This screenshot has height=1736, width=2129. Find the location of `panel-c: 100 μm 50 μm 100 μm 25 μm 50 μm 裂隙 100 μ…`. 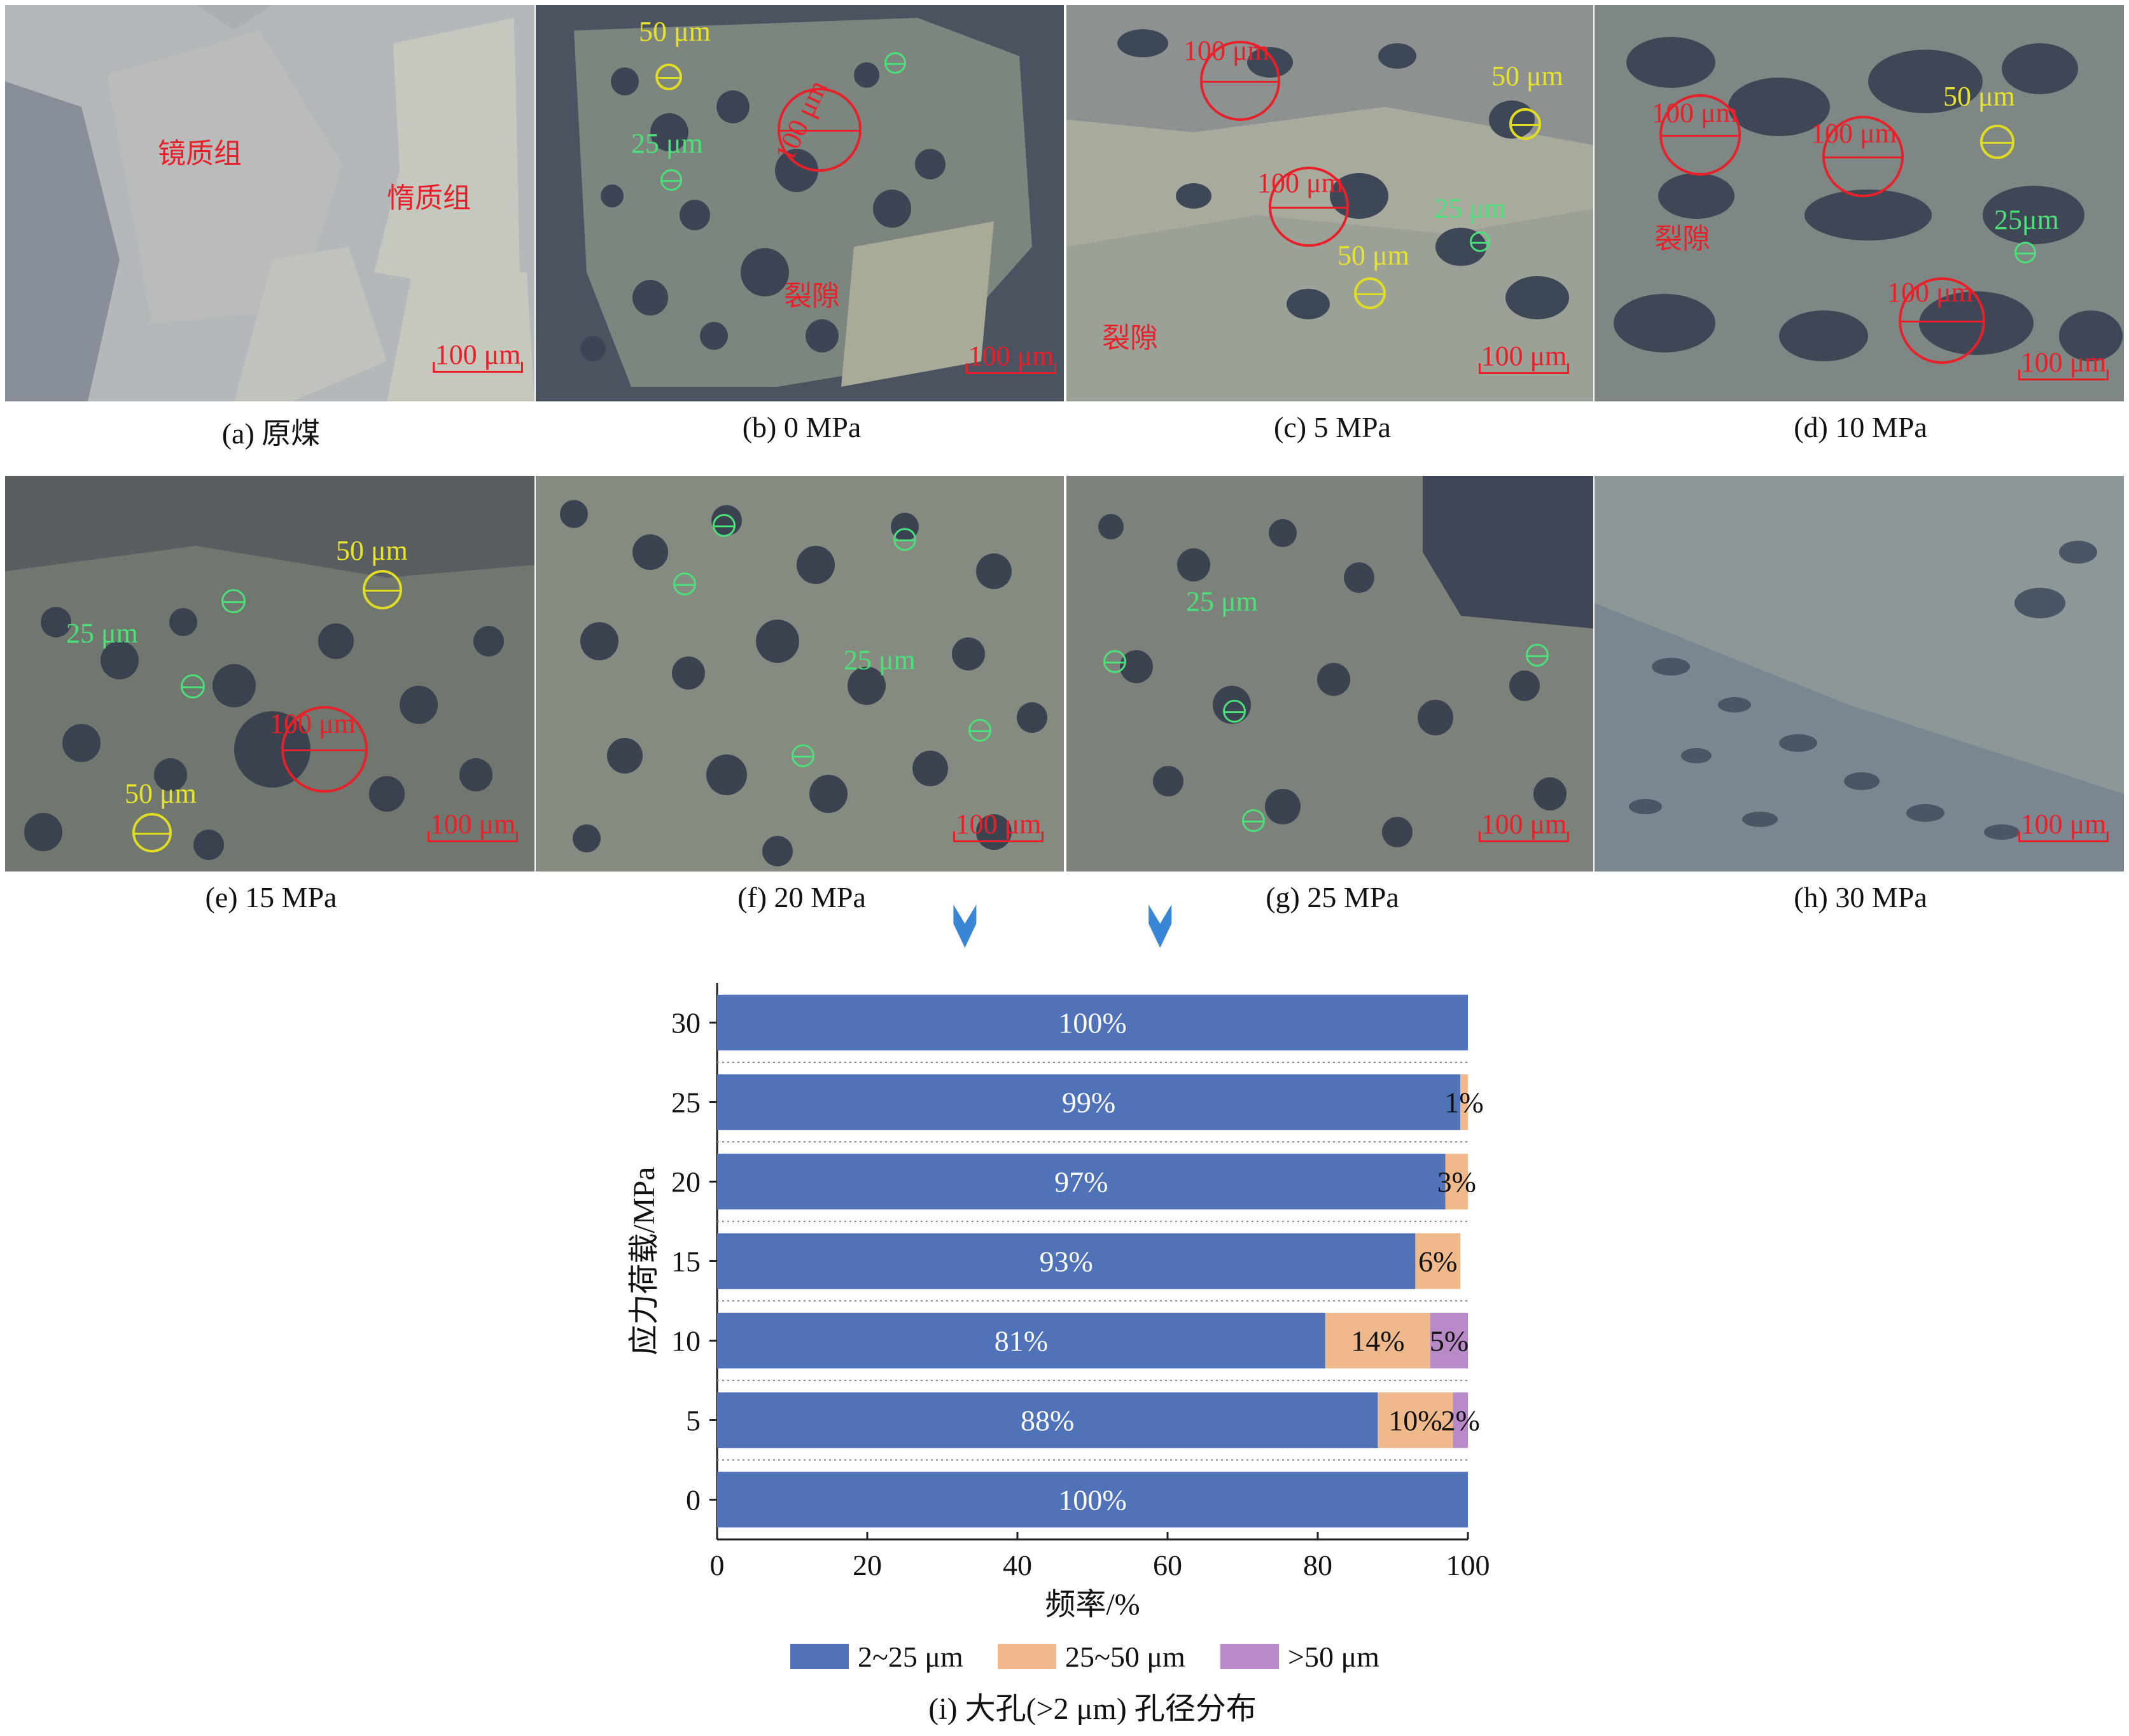

panel-c: 100 μm 50 μm 100 μm 25 μm 50 μm 裂隙 100 μ… is located at coordinates (1330, 203).